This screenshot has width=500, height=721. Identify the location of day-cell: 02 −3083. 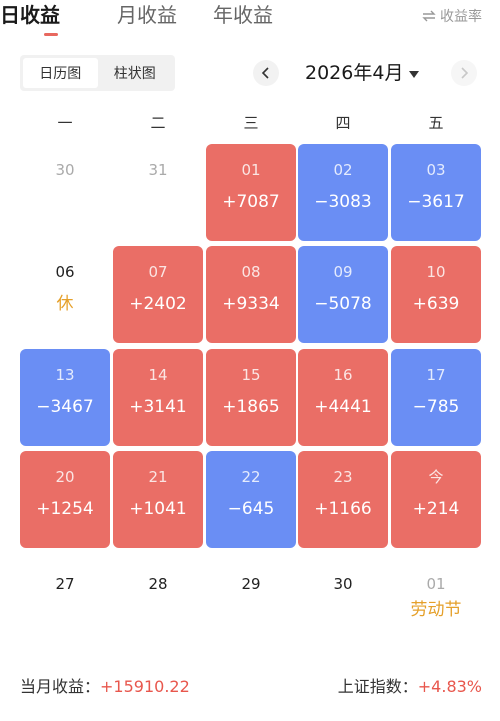
(343, 192).